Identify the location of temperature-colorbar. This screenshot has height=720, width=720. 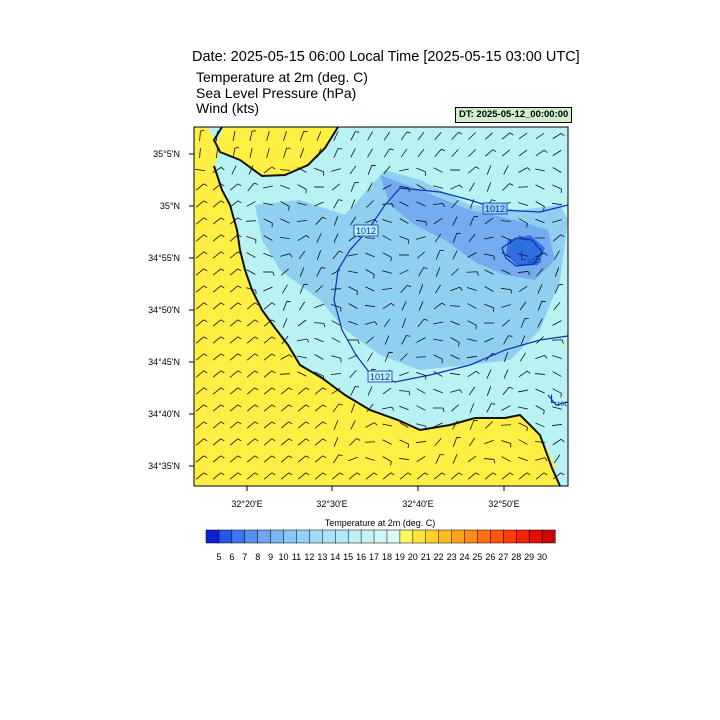
(380, 536).